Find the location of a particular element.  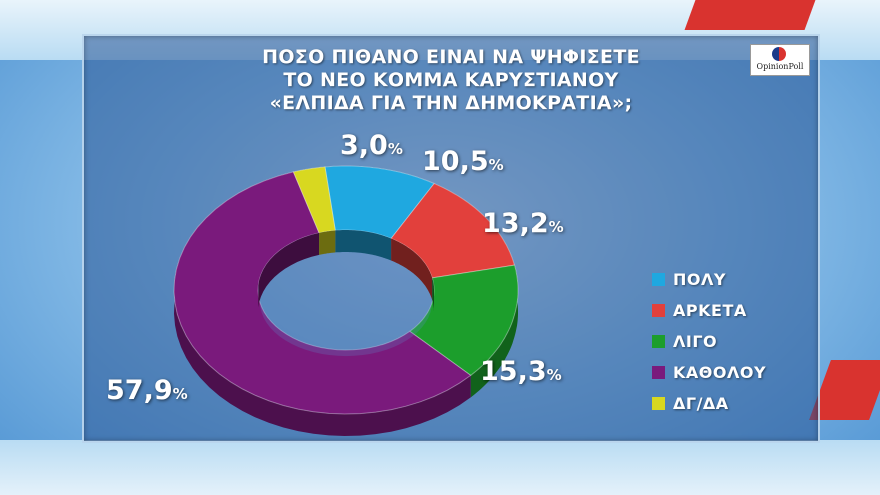

value-label-ΑΡΚΕΤΑ: 13,2% is located at coordinates (523, 223).